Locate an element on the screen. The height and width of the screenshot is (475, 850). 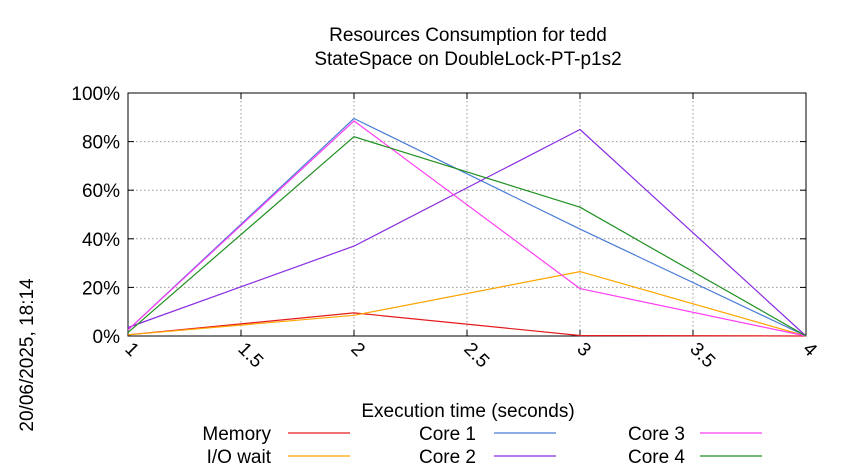
legend-label-core-2: Core 2 is located at coordinates (447, 457).